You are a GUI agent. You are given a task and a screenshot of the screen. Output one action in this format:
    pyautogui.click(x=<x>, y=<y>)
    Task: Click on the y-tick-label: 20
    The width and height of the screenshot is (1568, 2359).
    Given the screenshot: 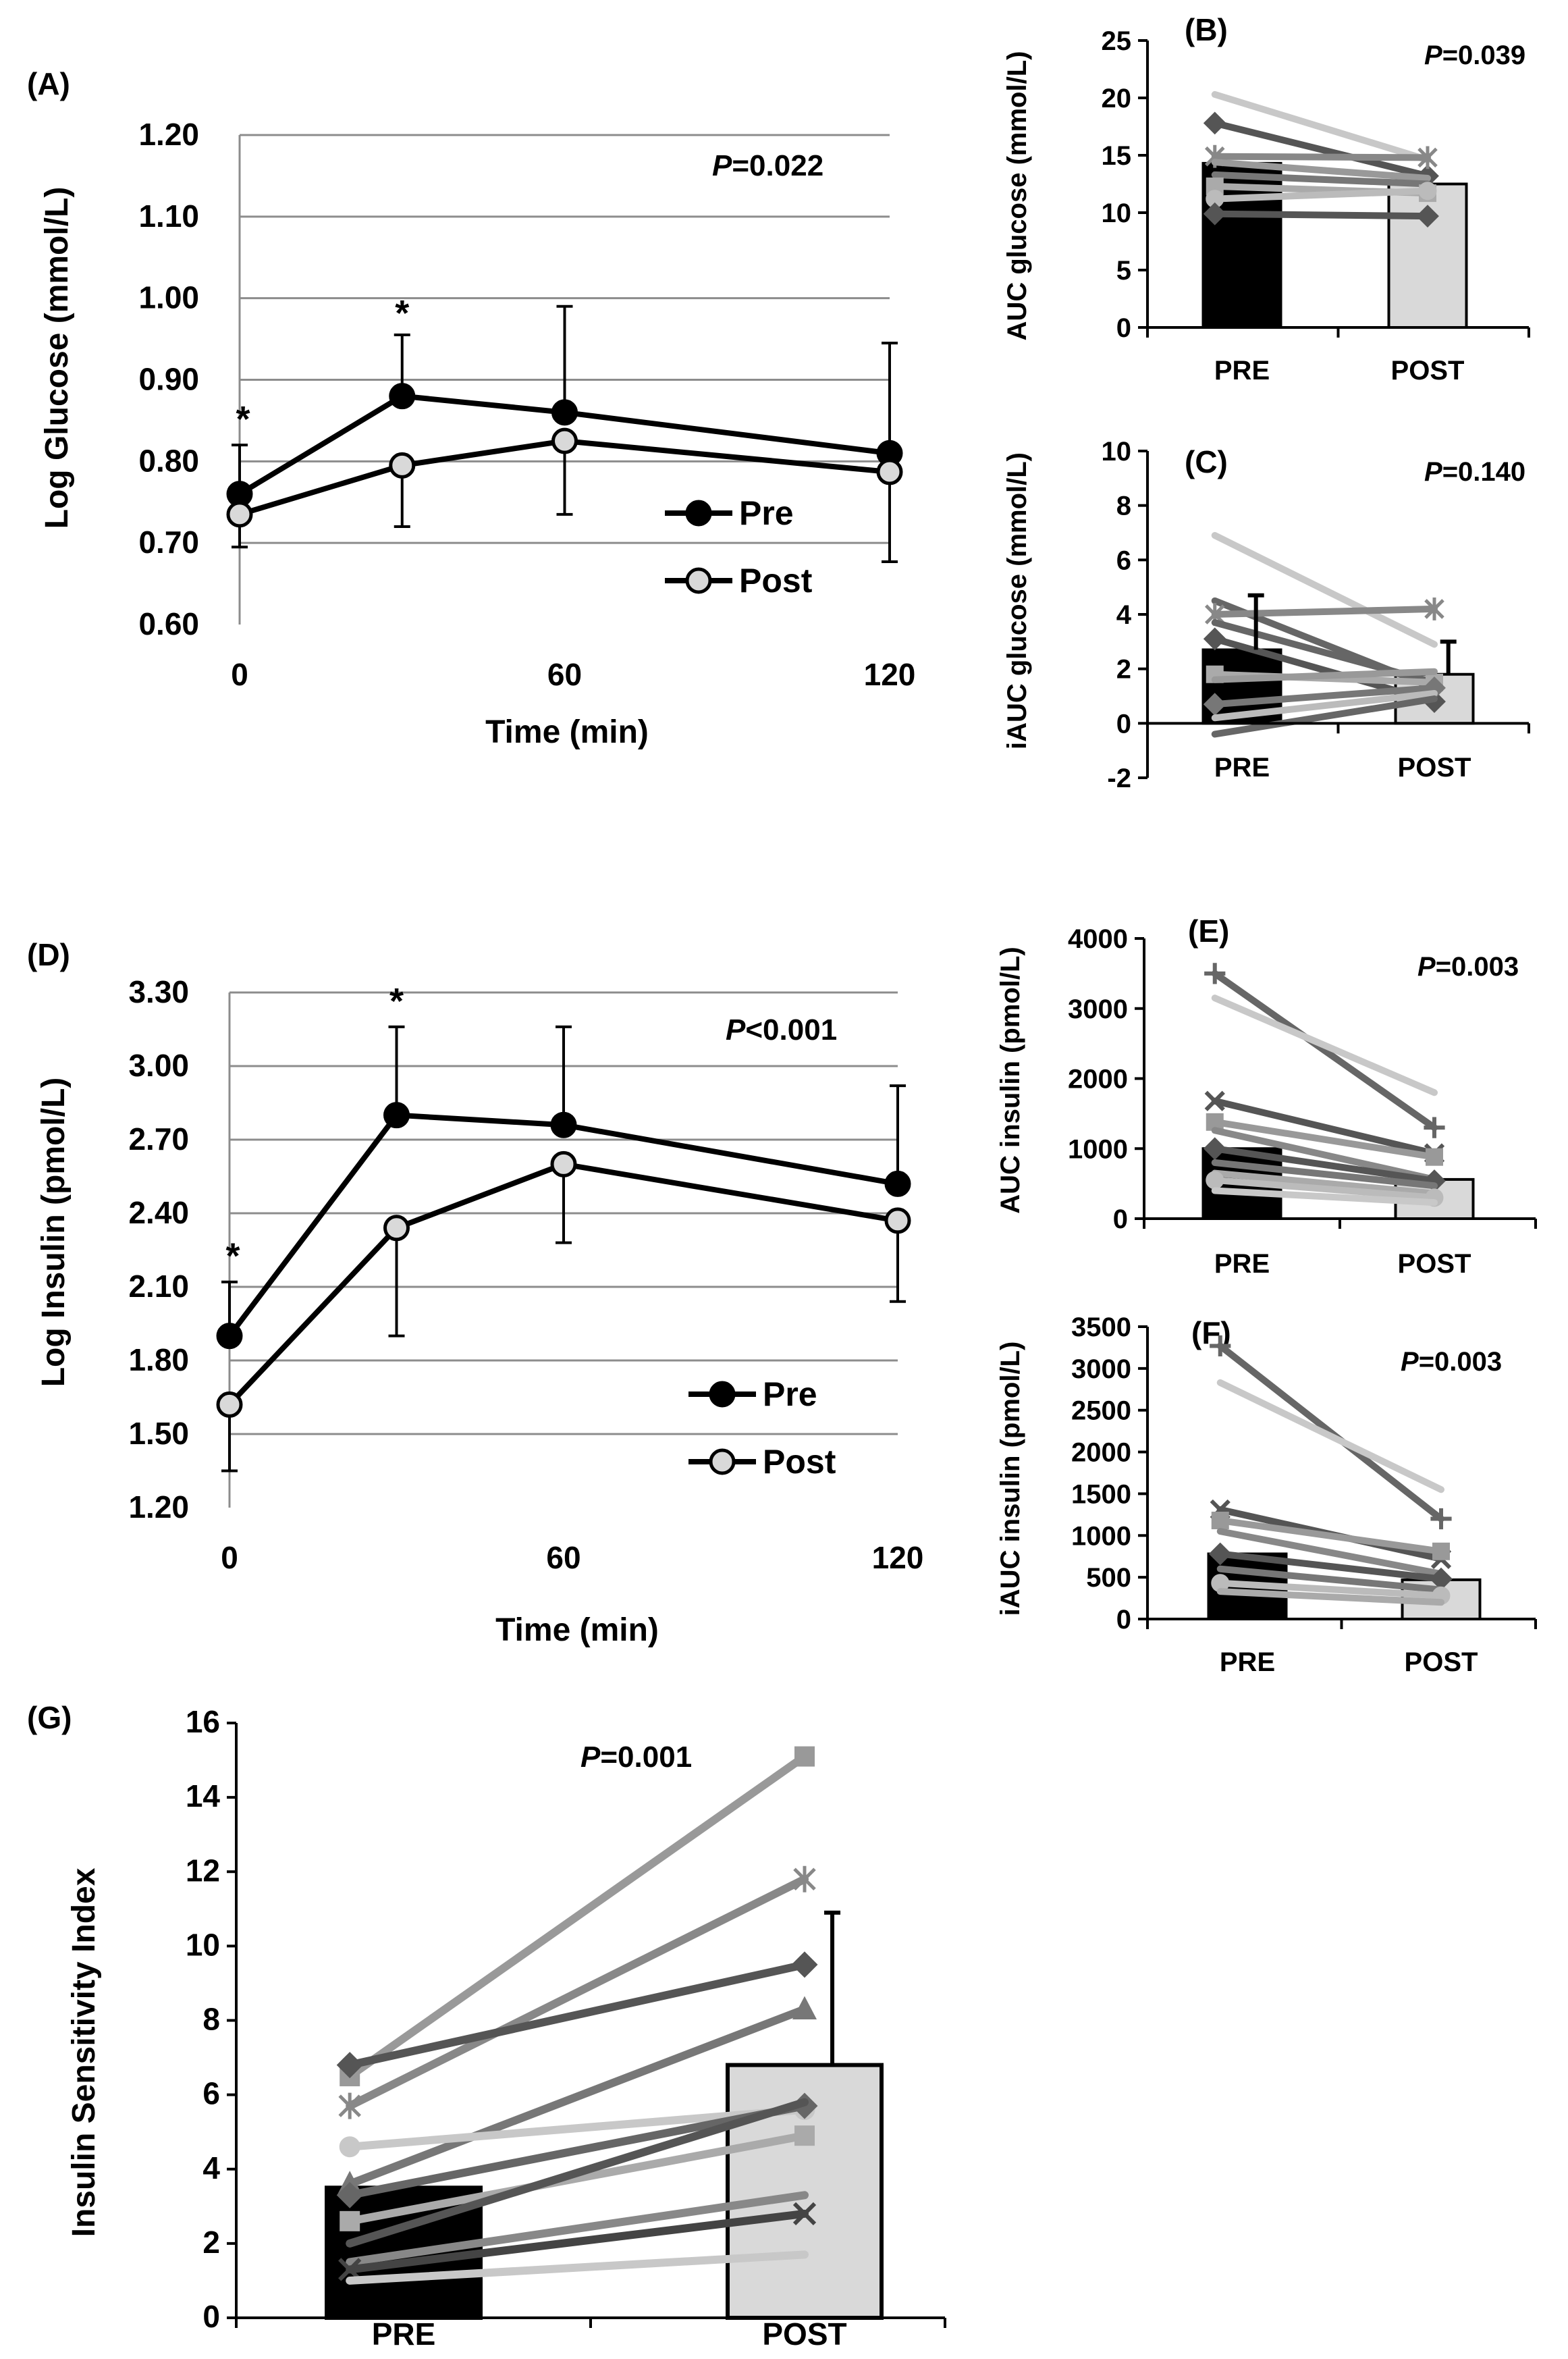 What is the action you would take?
    pyautogui.click(x=1117, y=98)
    